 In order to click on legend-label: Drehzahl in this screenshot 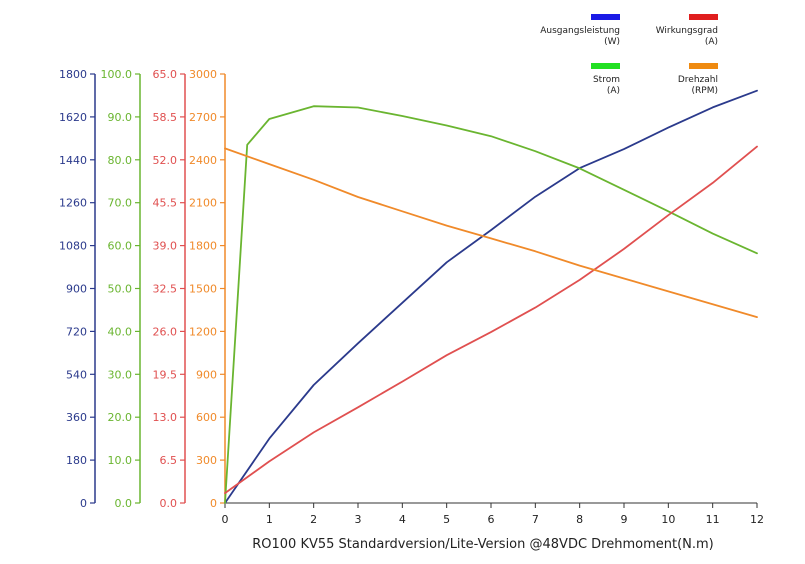, I will do `click(698, 80)`.